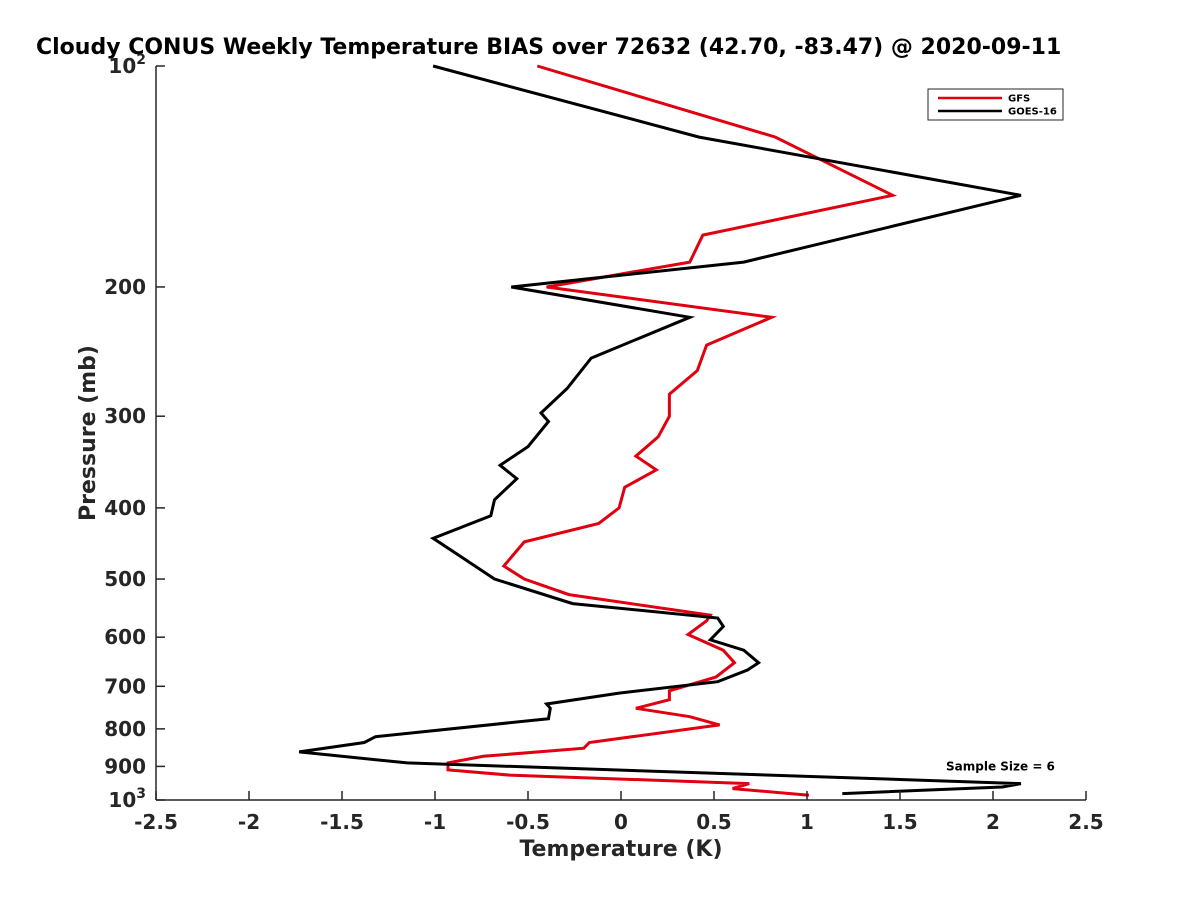 Image resolution: width=1200 pixels, height=900 pixels. What do you see at coordinates (125, 637) in the screenshot?
I see `y-tick-label: 600` at bounding box center [125, 637].